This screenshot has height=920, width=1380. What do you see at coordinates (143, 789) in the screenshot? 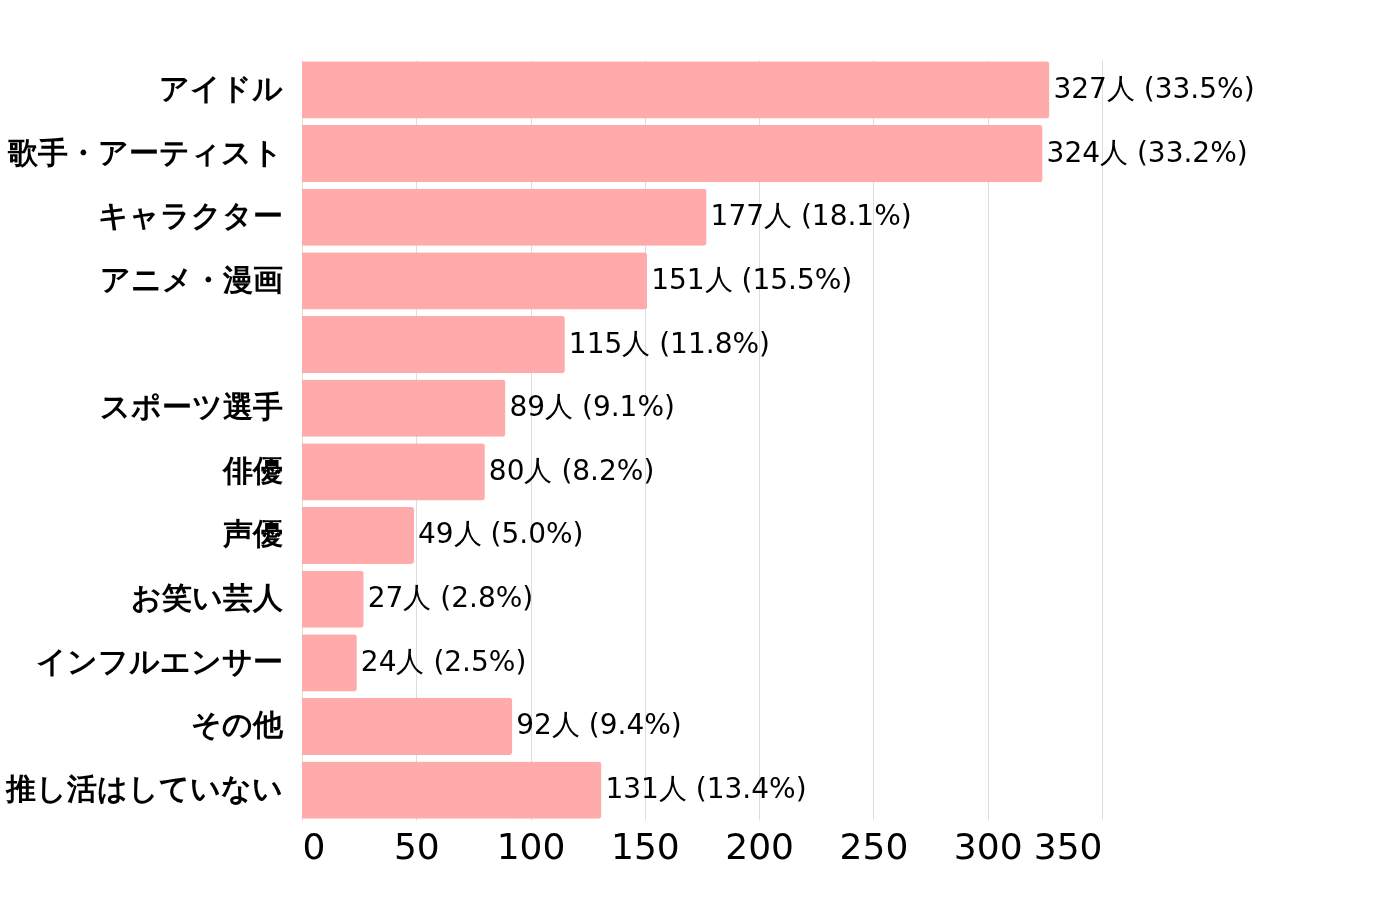
I see `y-tick-label: 推し活はしていない` at bounding box center [143, 789].